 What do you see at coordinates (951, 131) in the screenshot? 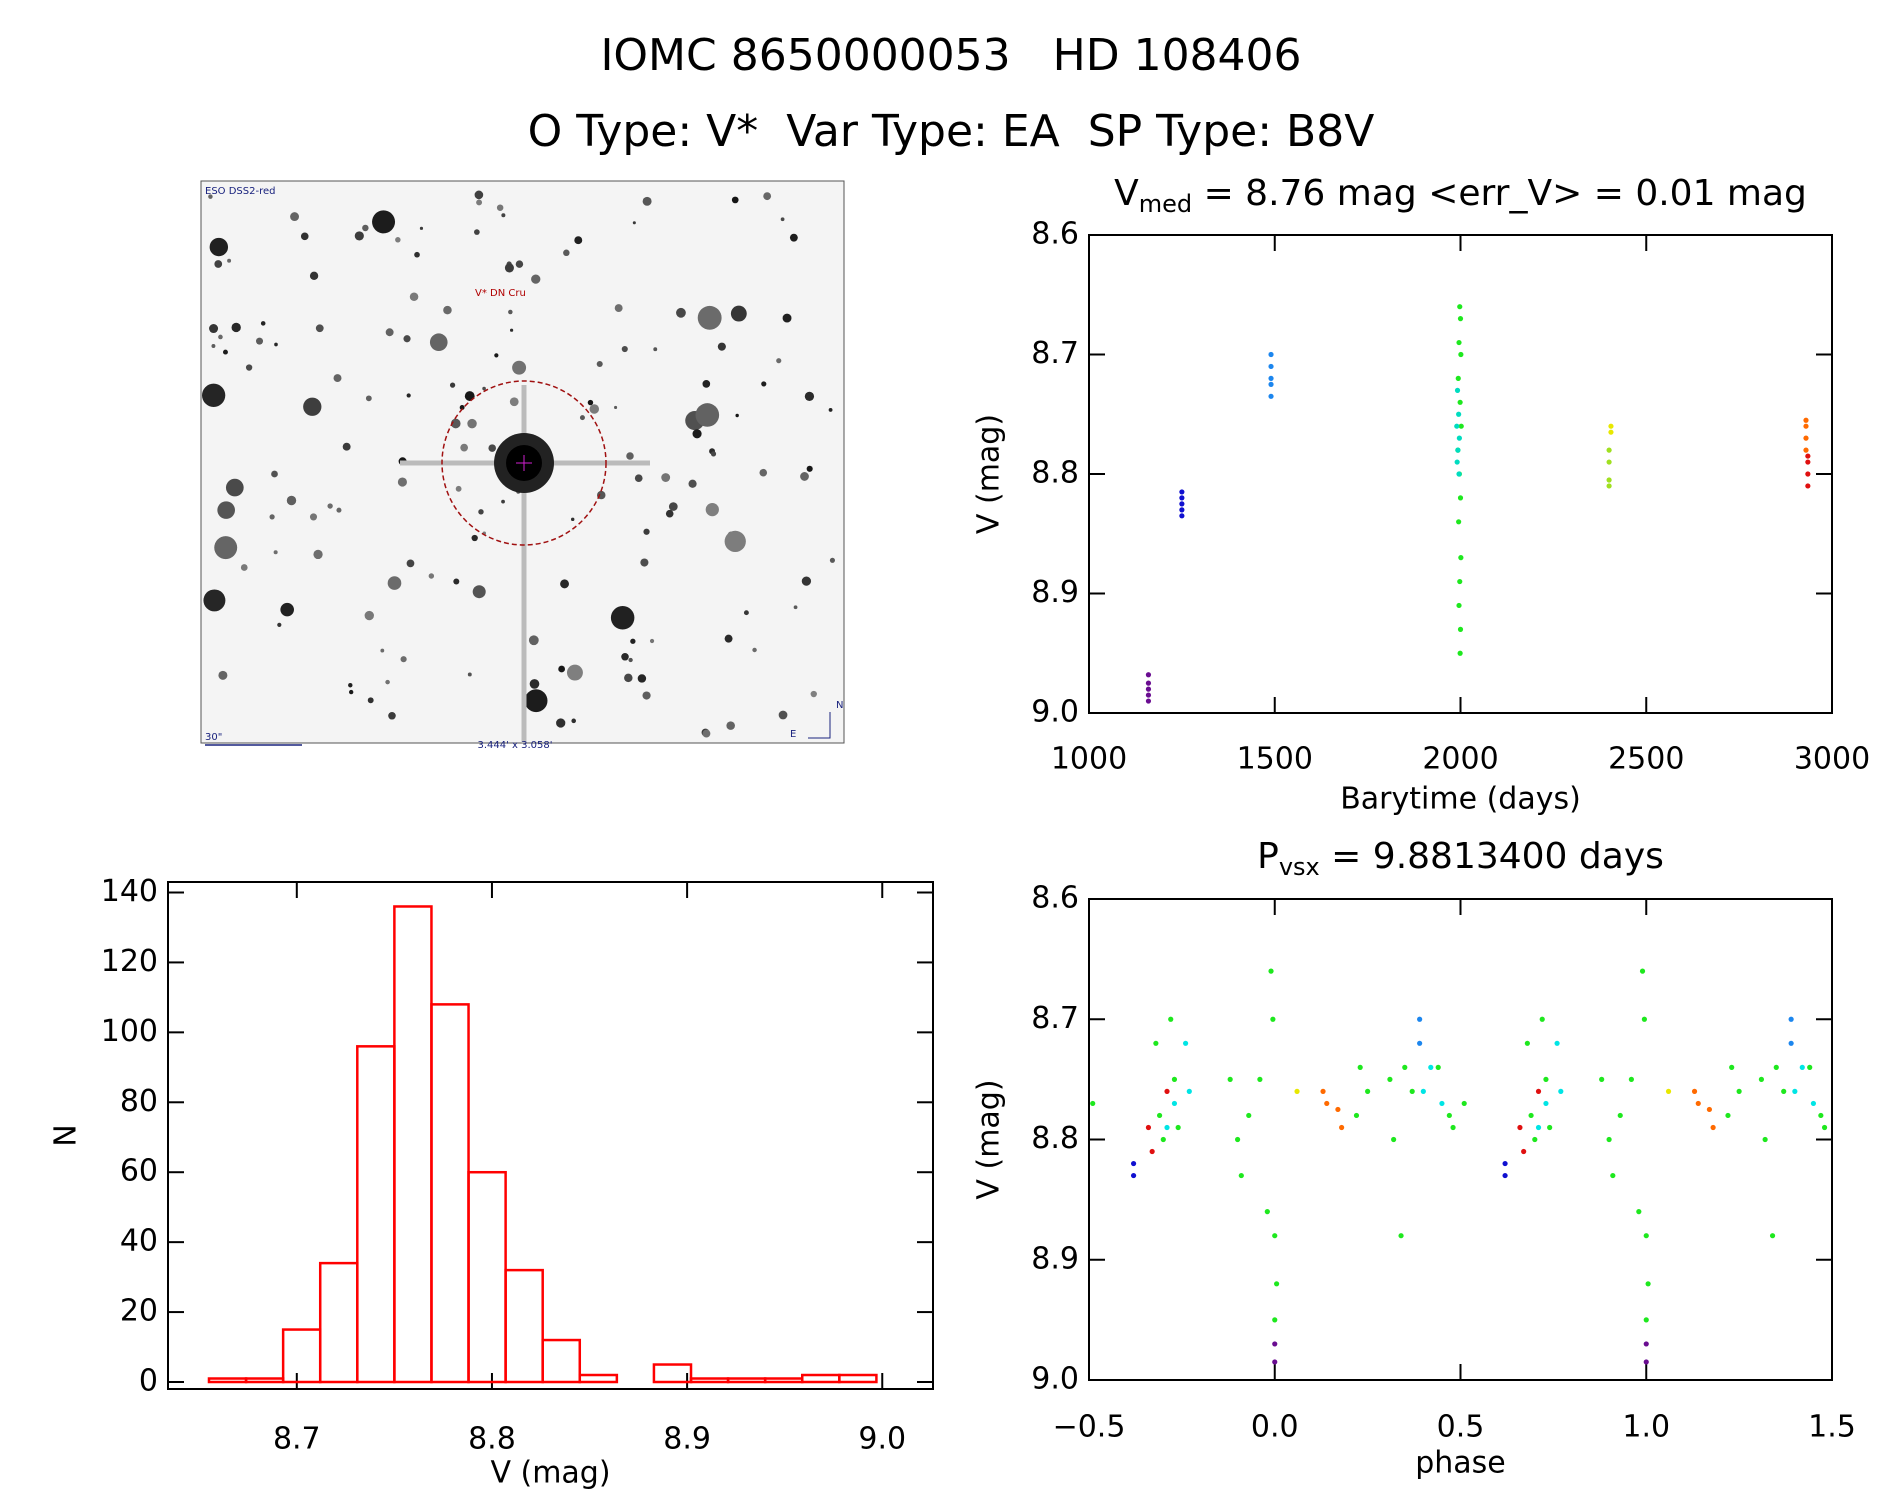
I see `page-subtitle: O Type: V* Var Type: EA SP Type: B8V` at bounding box center [951, 131].